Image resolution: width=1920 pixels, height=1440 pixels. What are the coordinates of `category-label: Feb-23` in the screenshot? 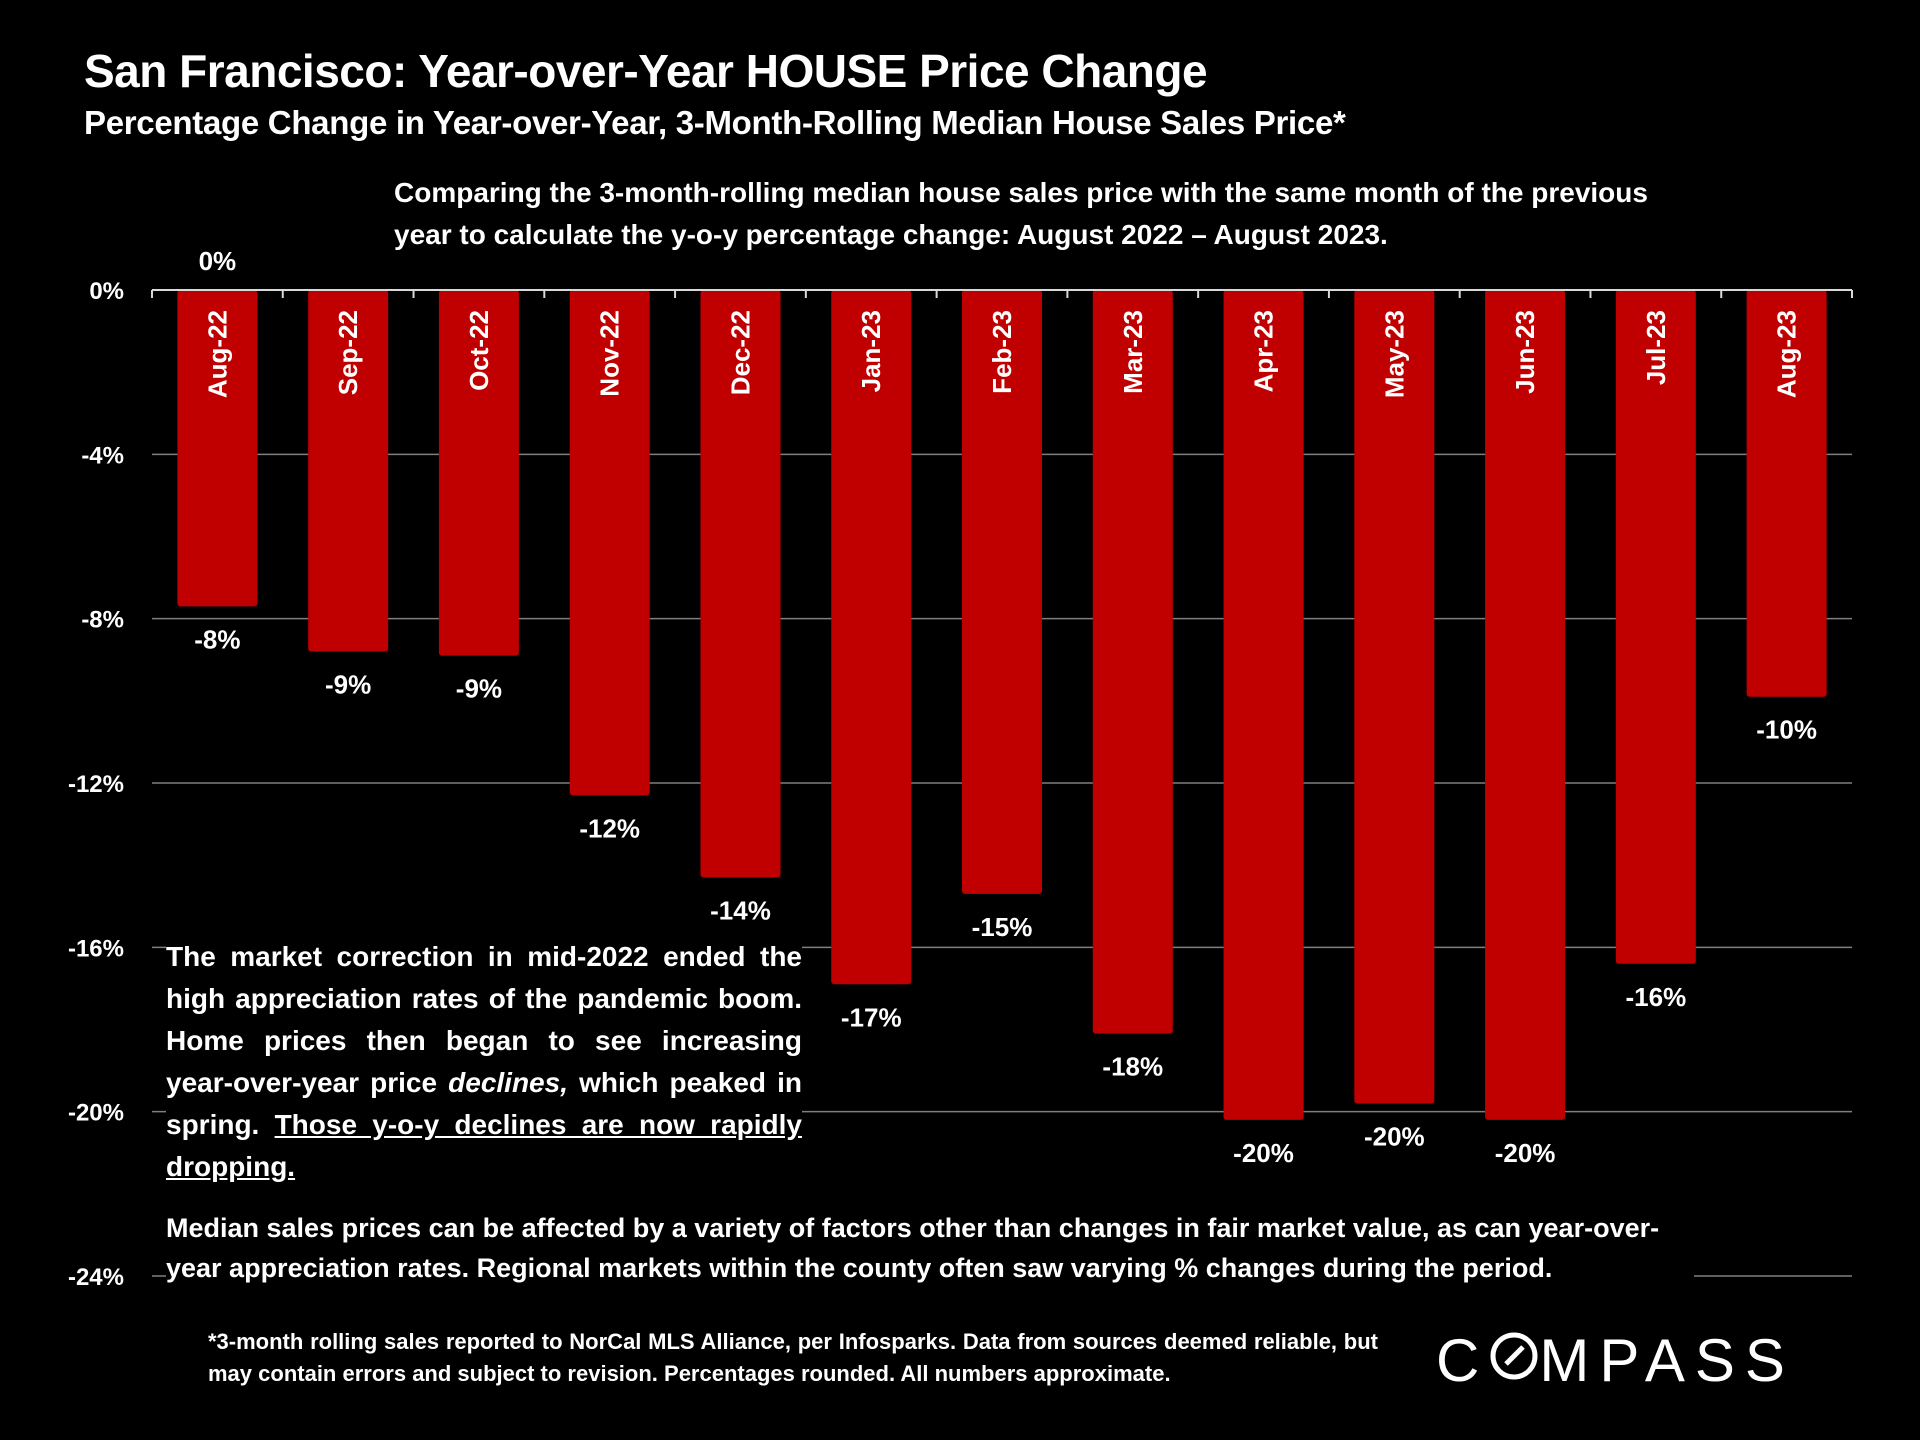 It's located at (1002, 352).